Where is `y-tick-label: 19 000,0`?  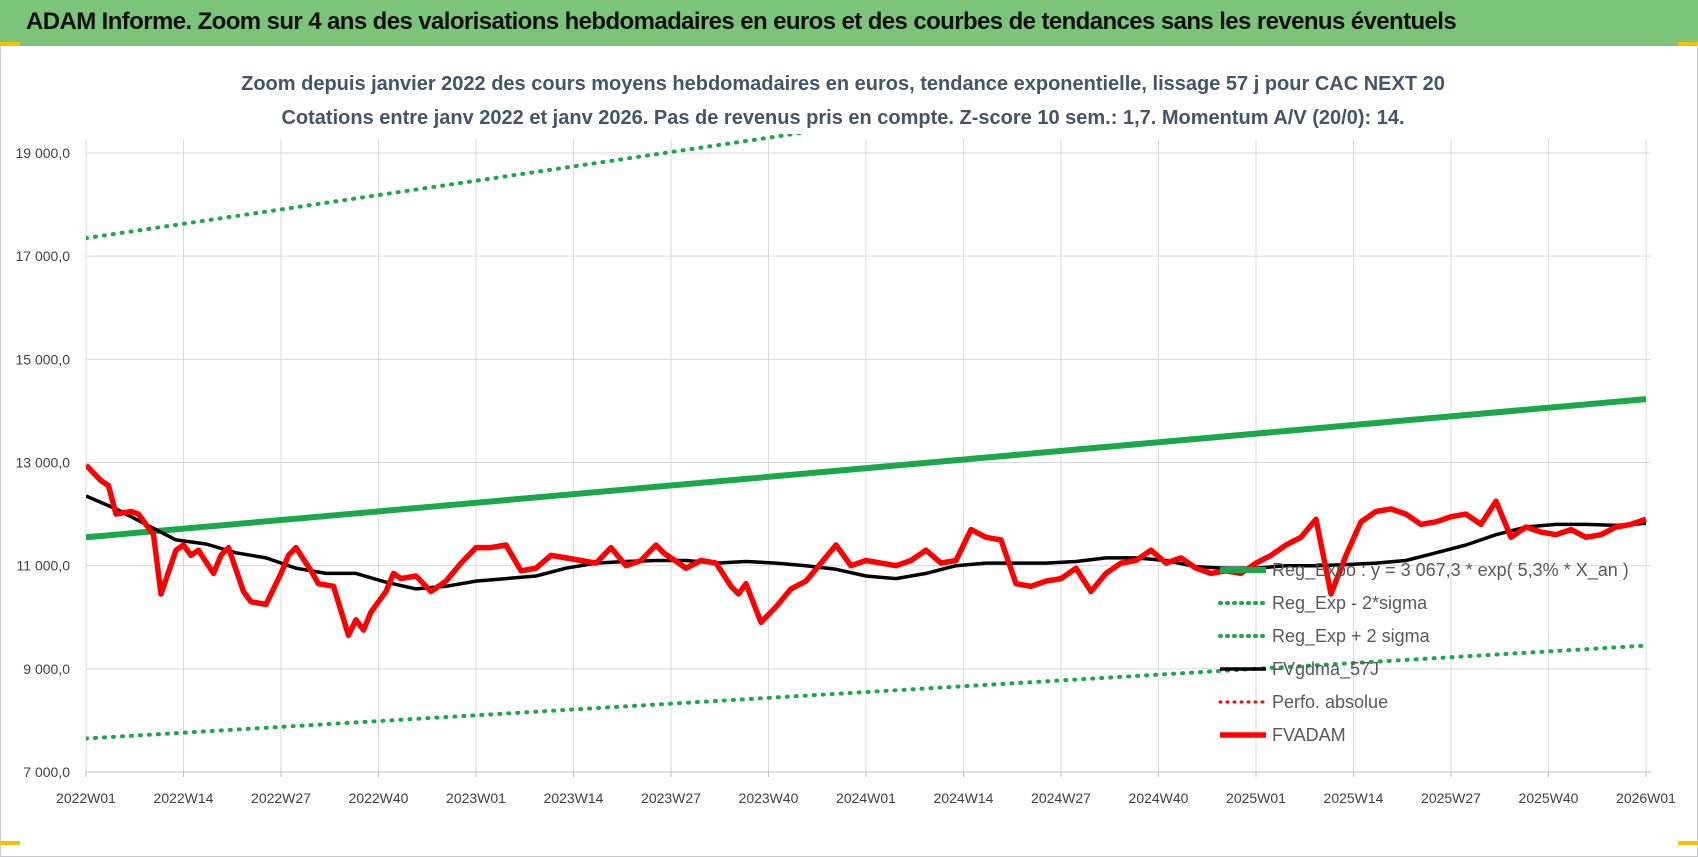 y-tick-label: 19 000,0 is located at coordinates (43, 153).